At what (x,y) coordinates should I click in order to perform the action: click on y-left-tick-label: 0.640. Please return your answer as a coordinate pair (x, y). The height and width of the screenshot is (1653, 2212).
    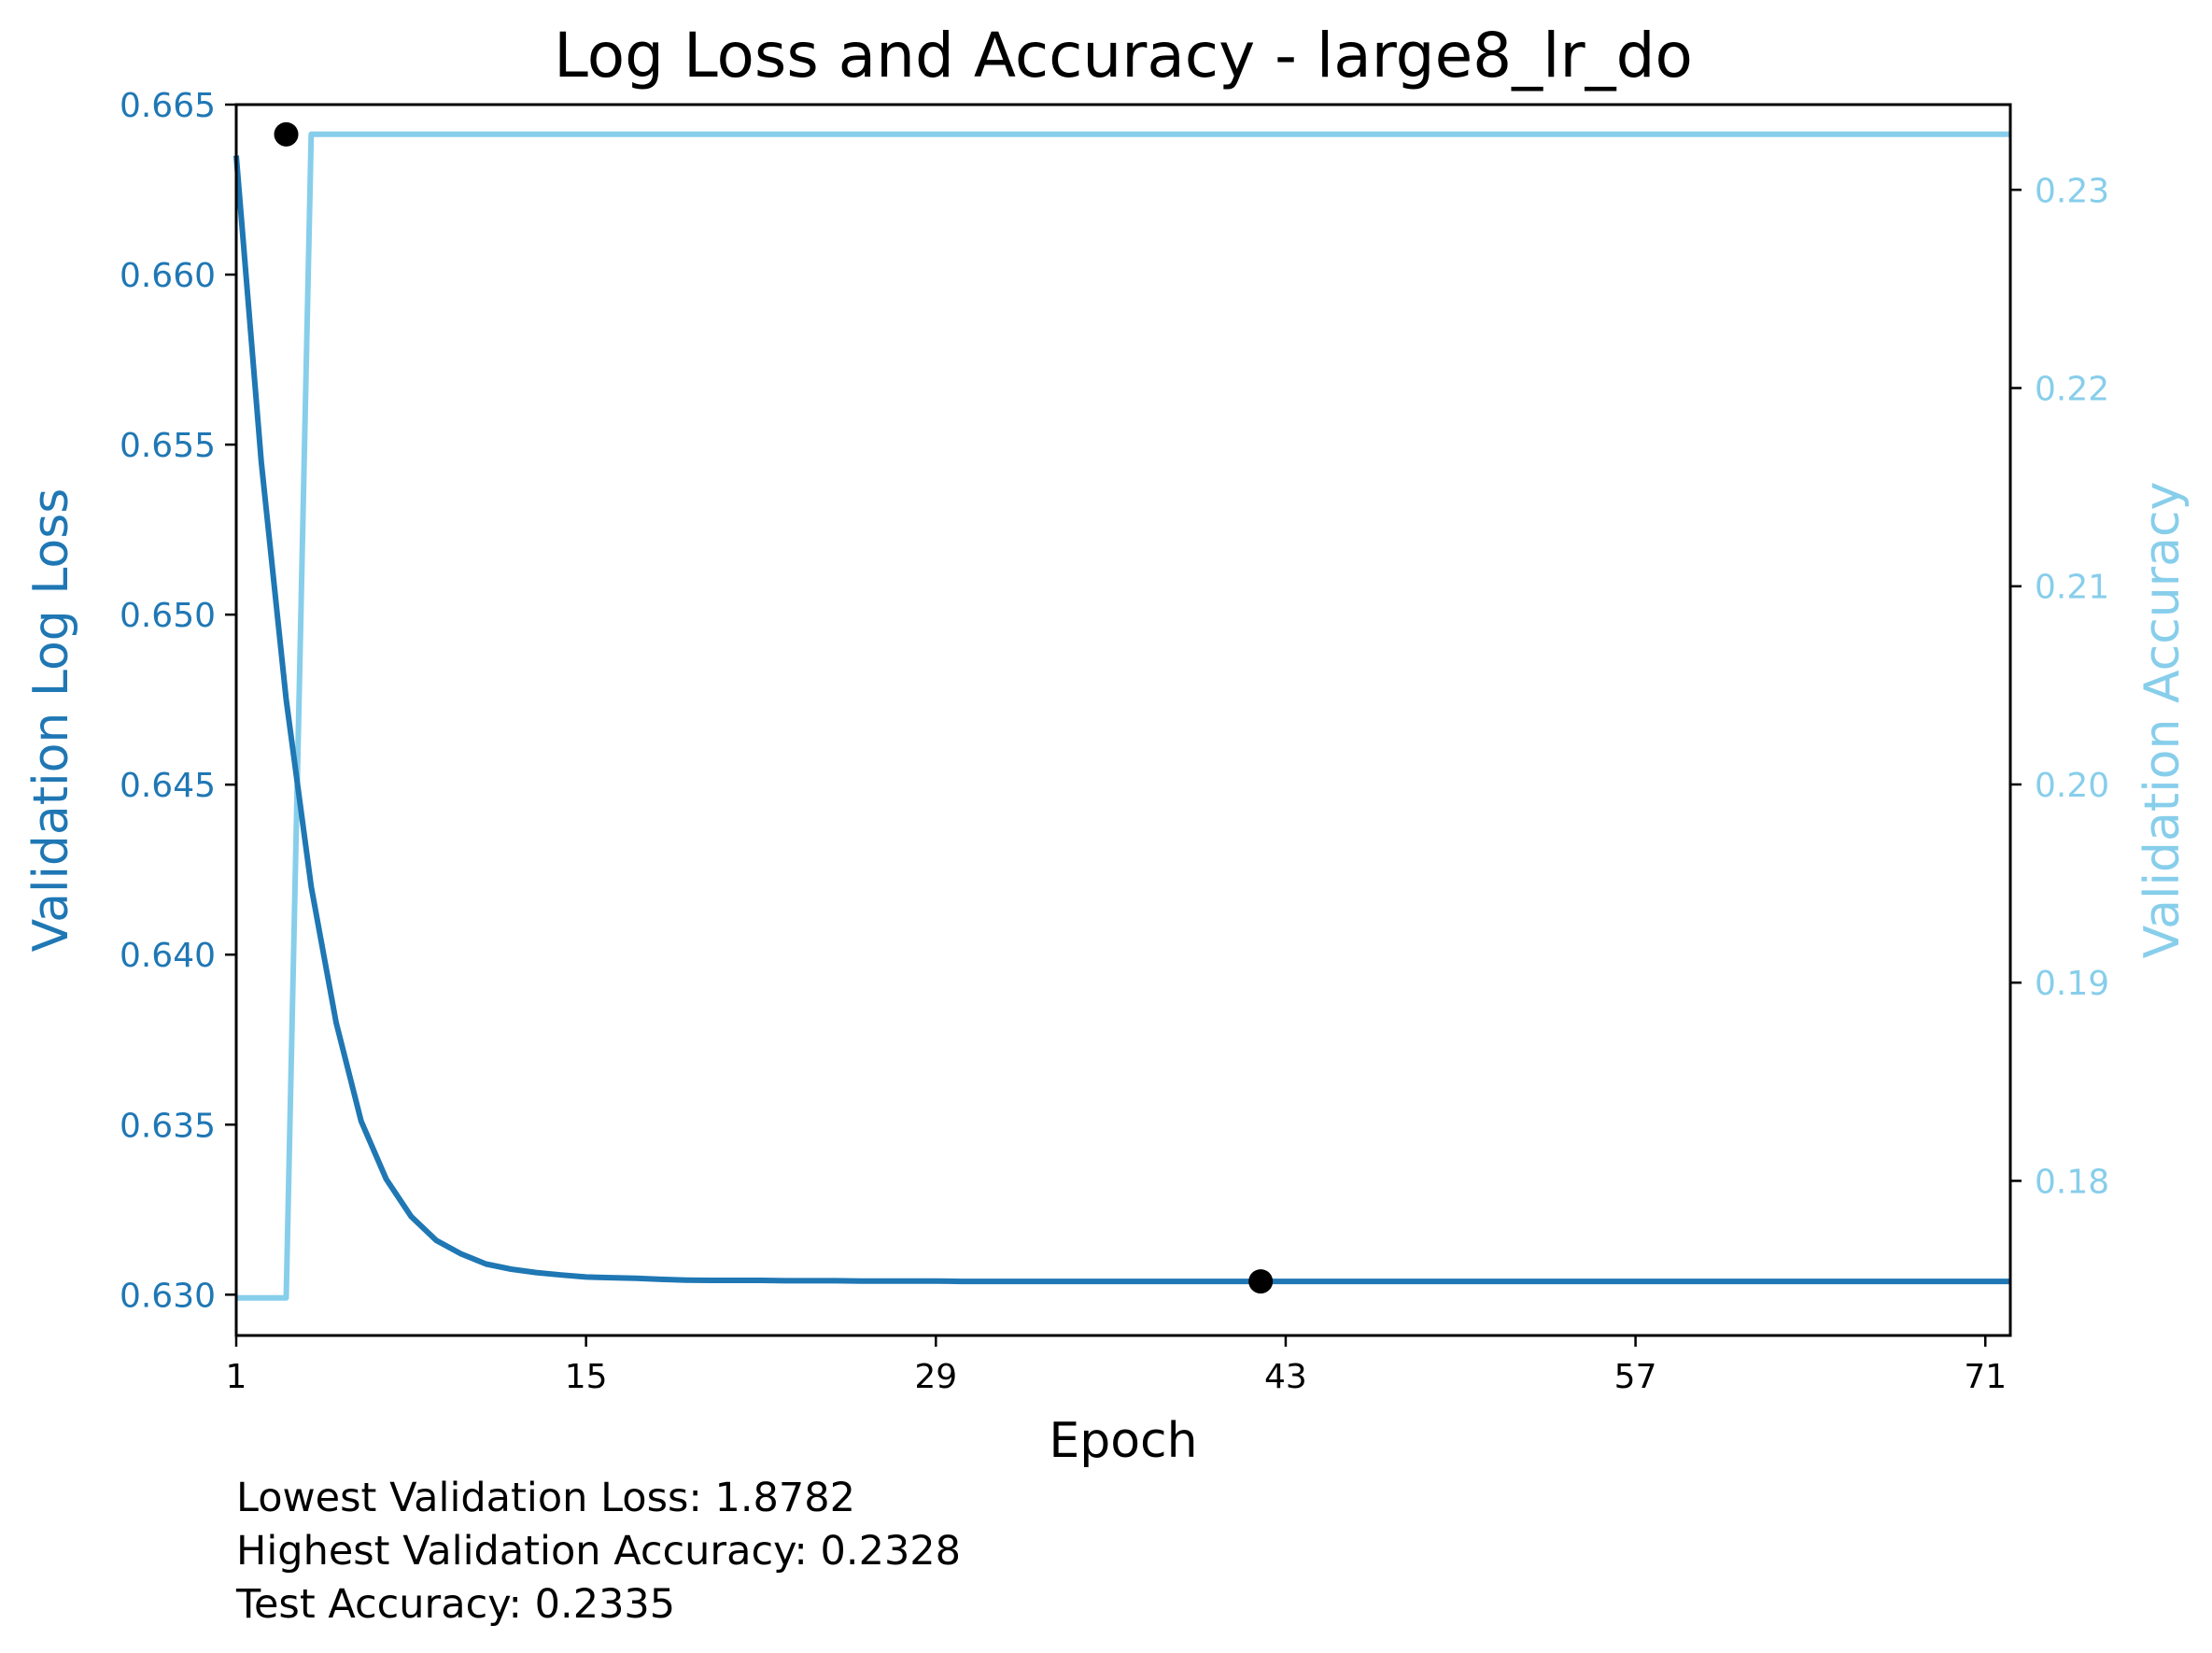
    Looking at the image, I should click on (168, 956).